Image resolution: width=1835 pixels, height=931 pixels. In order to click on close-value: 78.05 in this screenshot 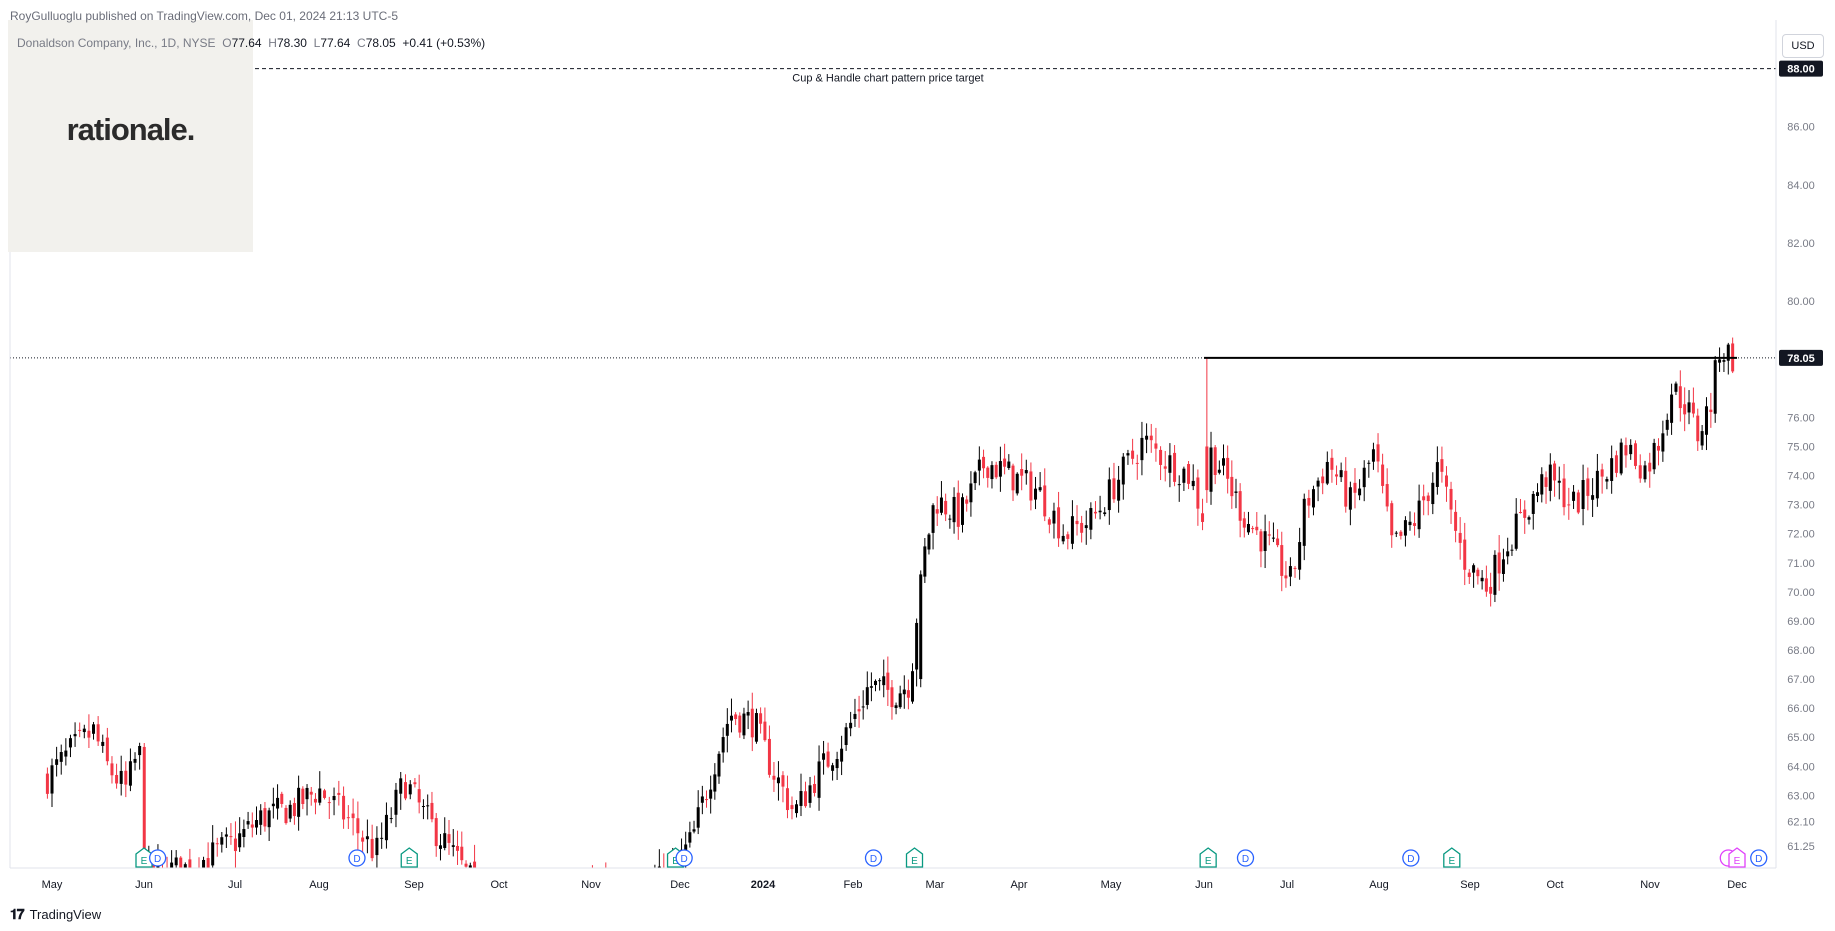, I will do `click(380, 43)`.